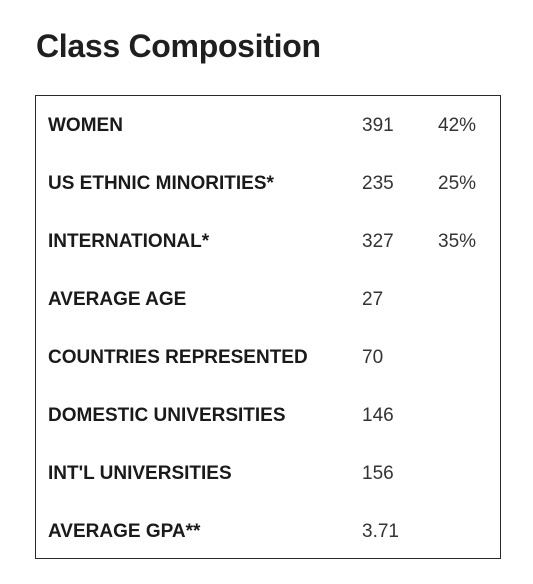 The image size is (533, 584). I want to click on table-row: US ETHNIC MINORITIES* 235 25%, so click(268, 184).